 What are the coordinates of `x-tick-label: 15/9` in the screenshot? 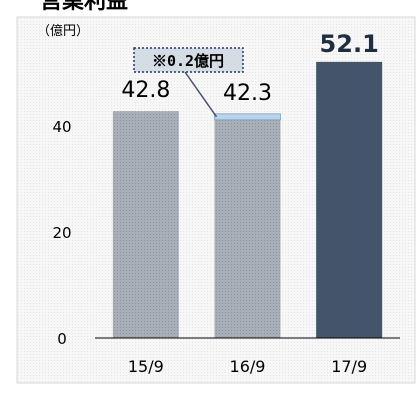 It's located at (146, 366).